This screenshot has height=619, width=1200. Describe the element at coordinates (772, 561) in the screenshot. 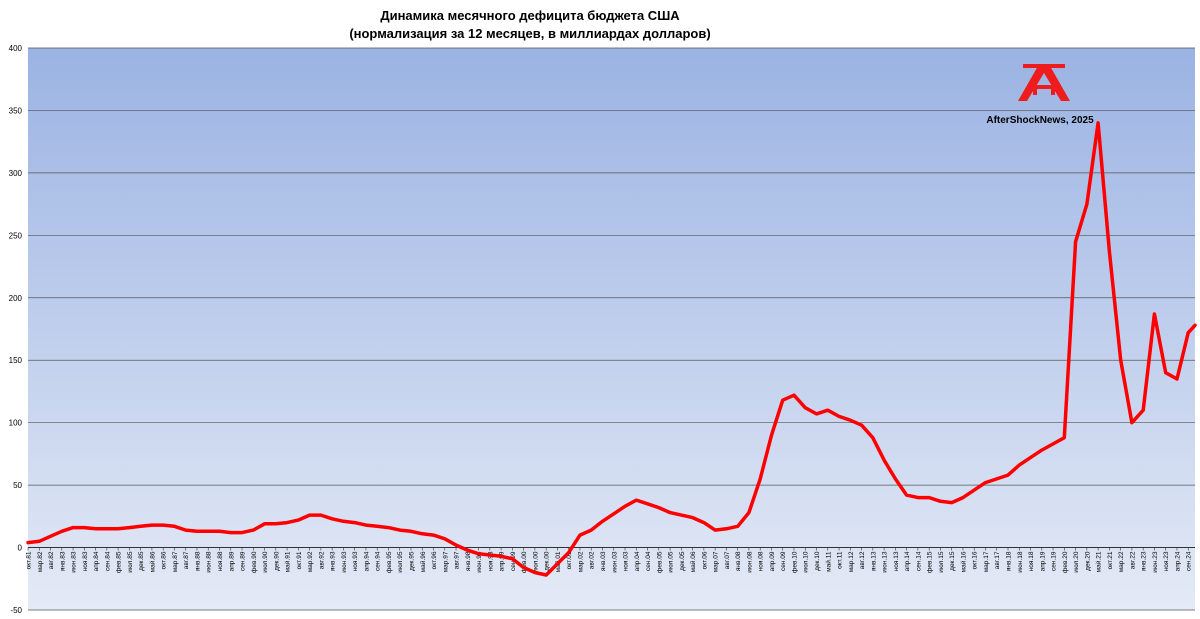

I see `x-tick-label: апр.09` at that location.